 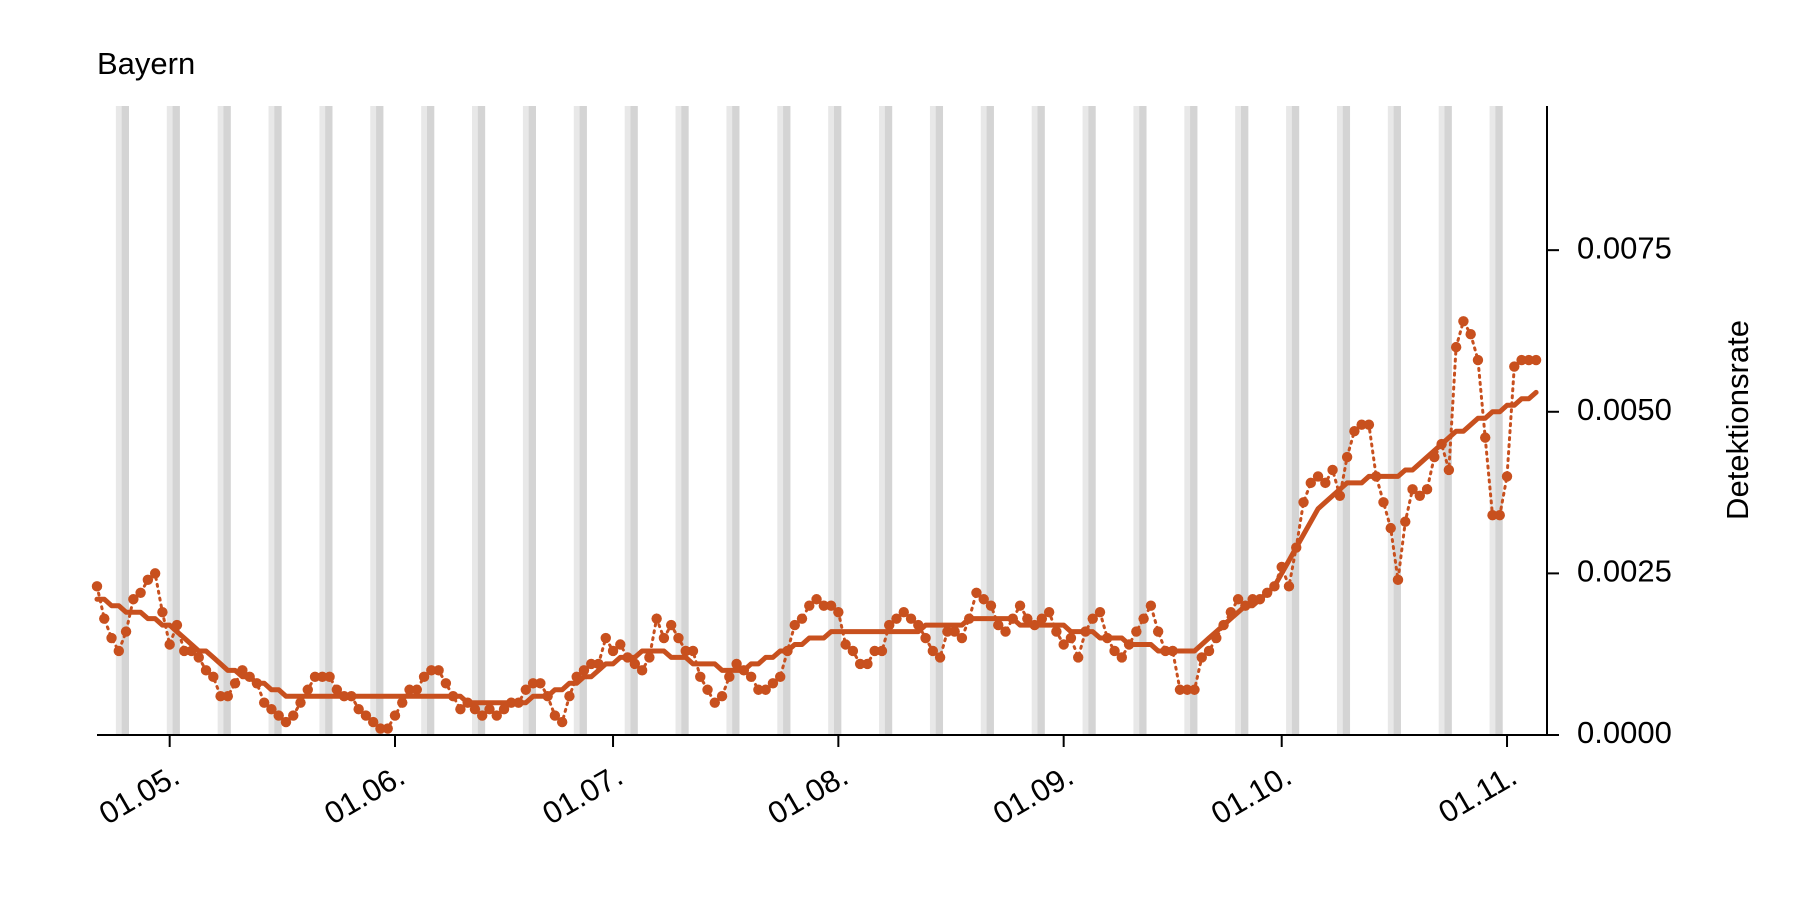 What do you see at coordinates (146, 63) in the screenshot?
I see `chart-title: Bayern` at bounding box center [146, 63].